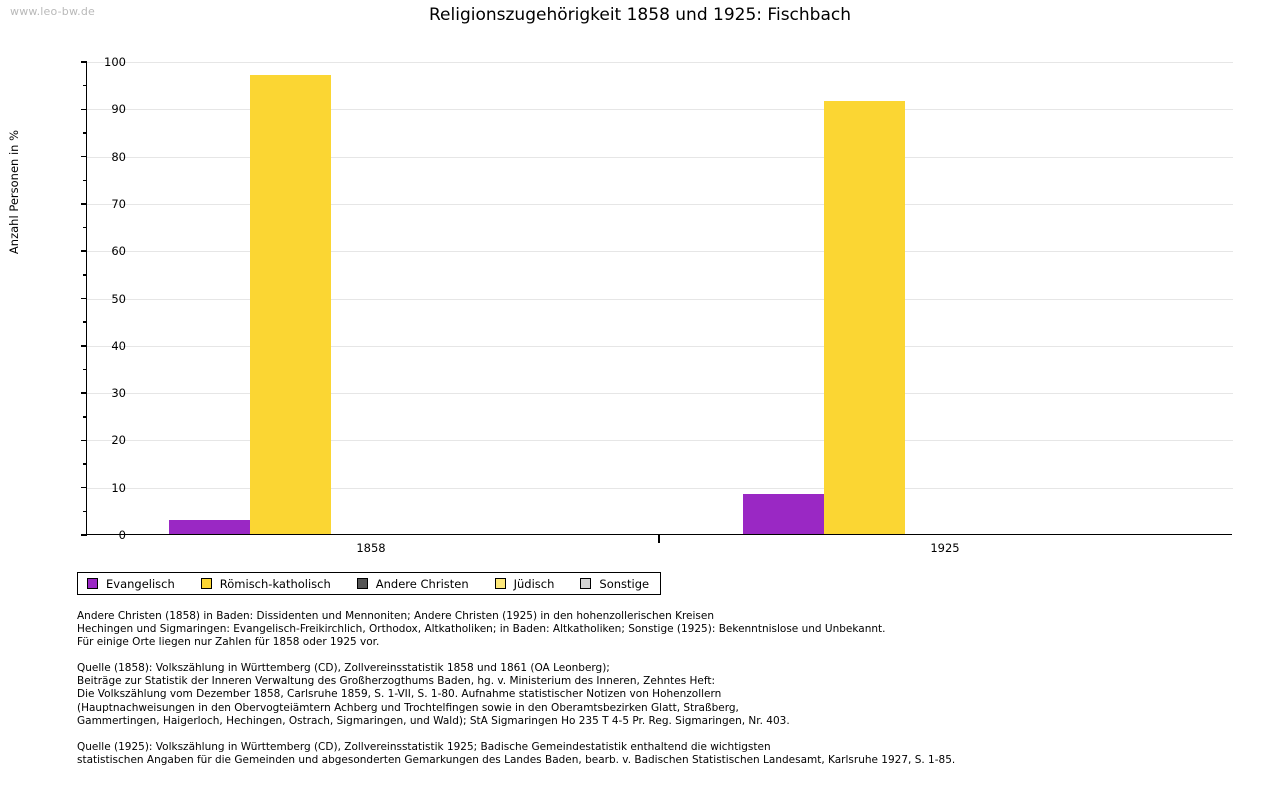 The width and height of the screenshot is (1280, 791). I want to click on site-watermark: www.leo-bw.de, so click(53, 11).